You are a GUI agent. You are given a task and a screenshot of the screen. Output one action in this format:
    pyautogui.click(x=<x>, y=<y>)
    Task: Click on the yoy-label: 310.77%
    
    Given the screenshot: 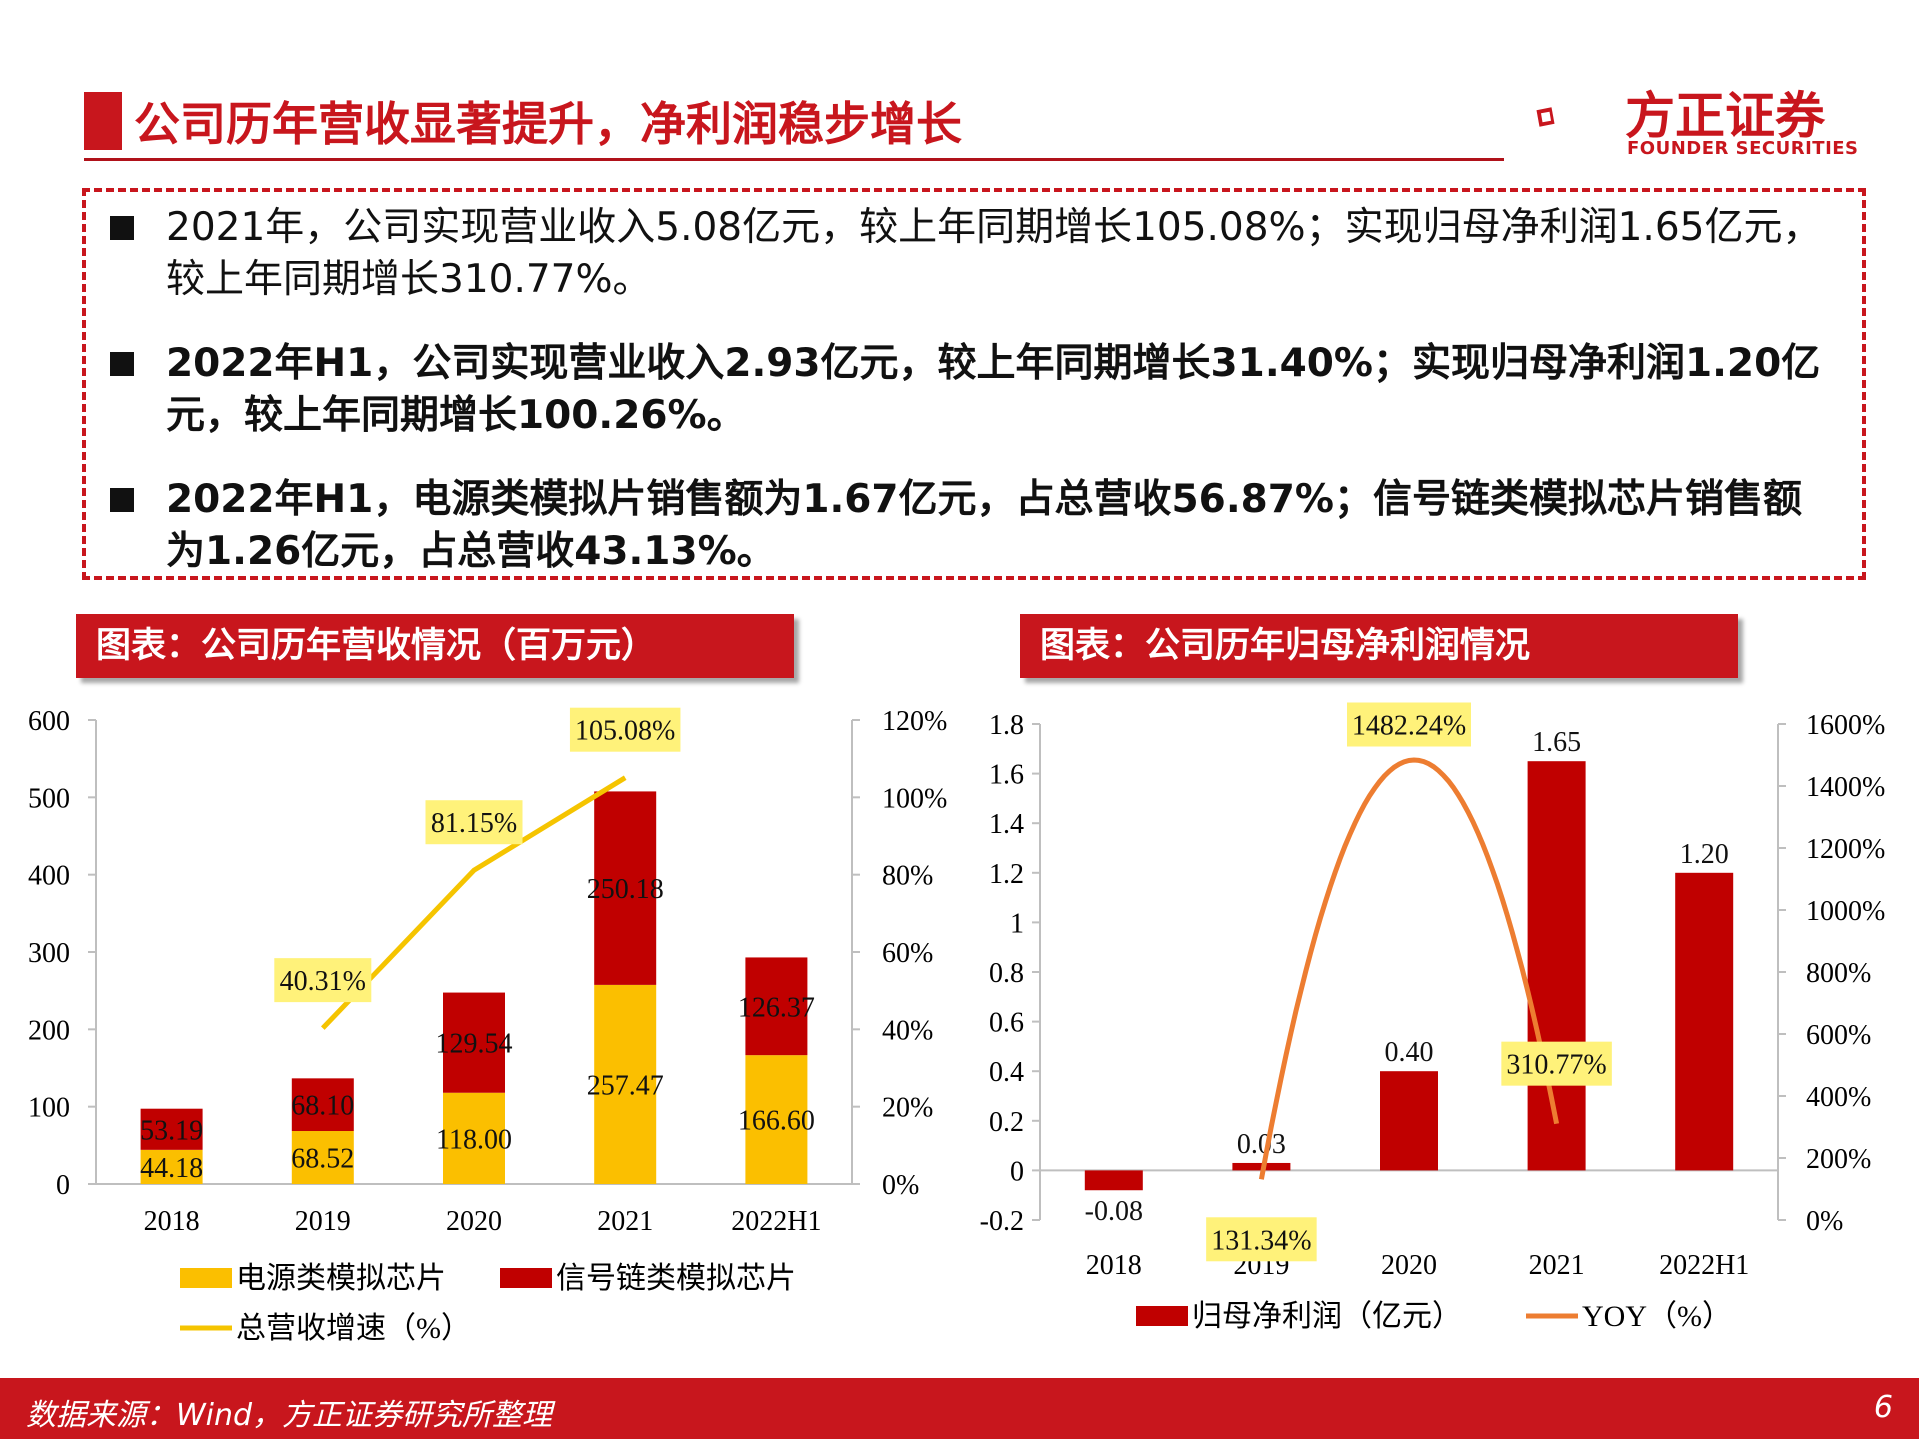 What is the action you would take?
    pyautogui.click(x=1556, y=1065)
    